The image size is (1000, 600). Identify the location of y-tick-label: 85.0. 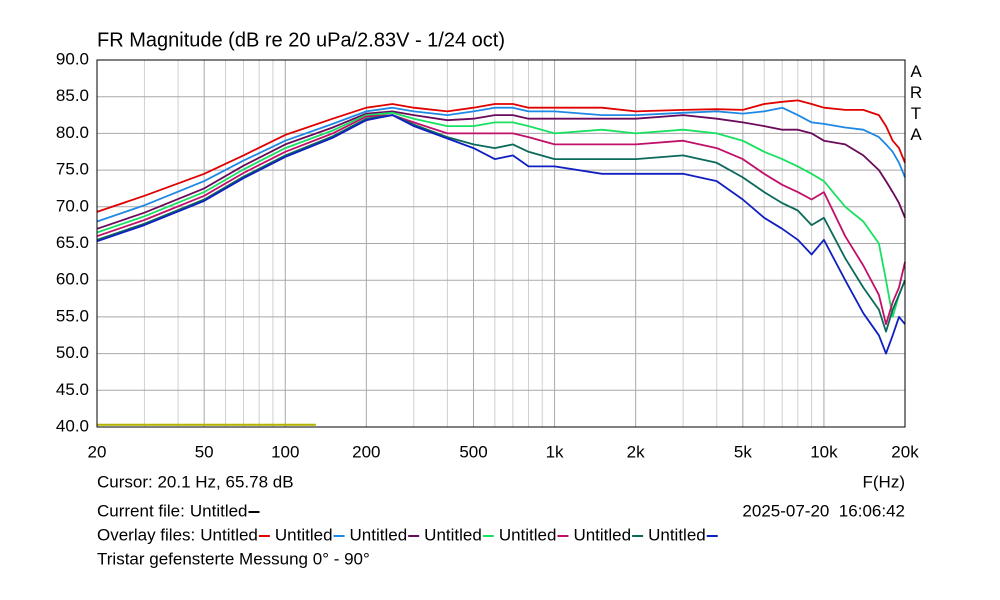
(72, 95).